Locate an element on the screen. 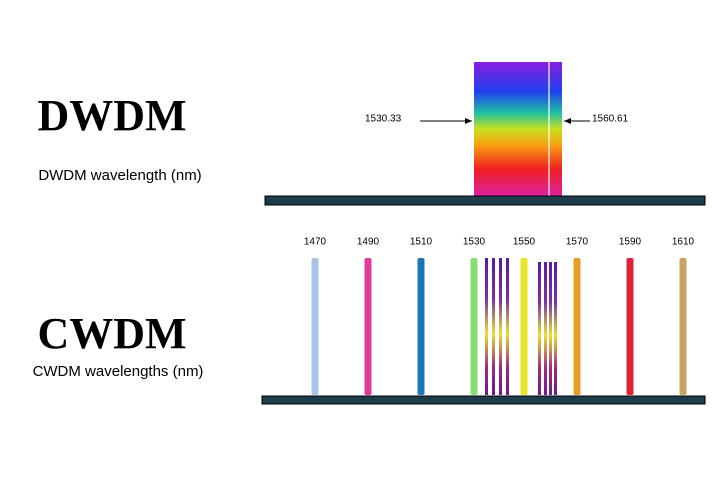 This screenshot has height=480, width=720. dwdm-end-label: 1560.61 is located at coordinates (610, 119).